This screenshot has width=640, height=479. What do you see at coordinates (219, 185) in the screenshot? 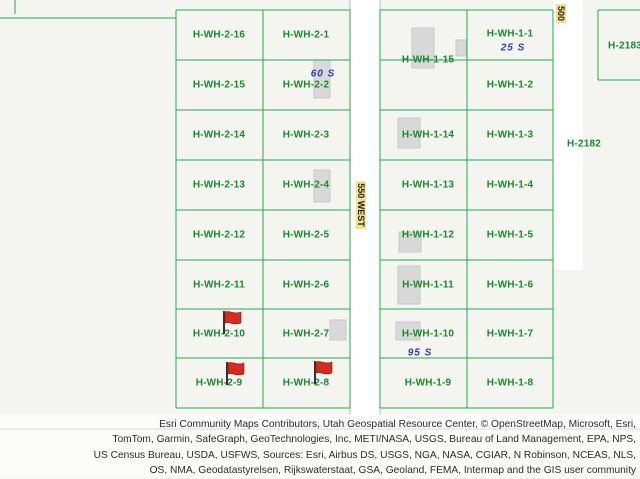
I see `lot-label: H-WH-2-13` at bounding box center [219, 185].